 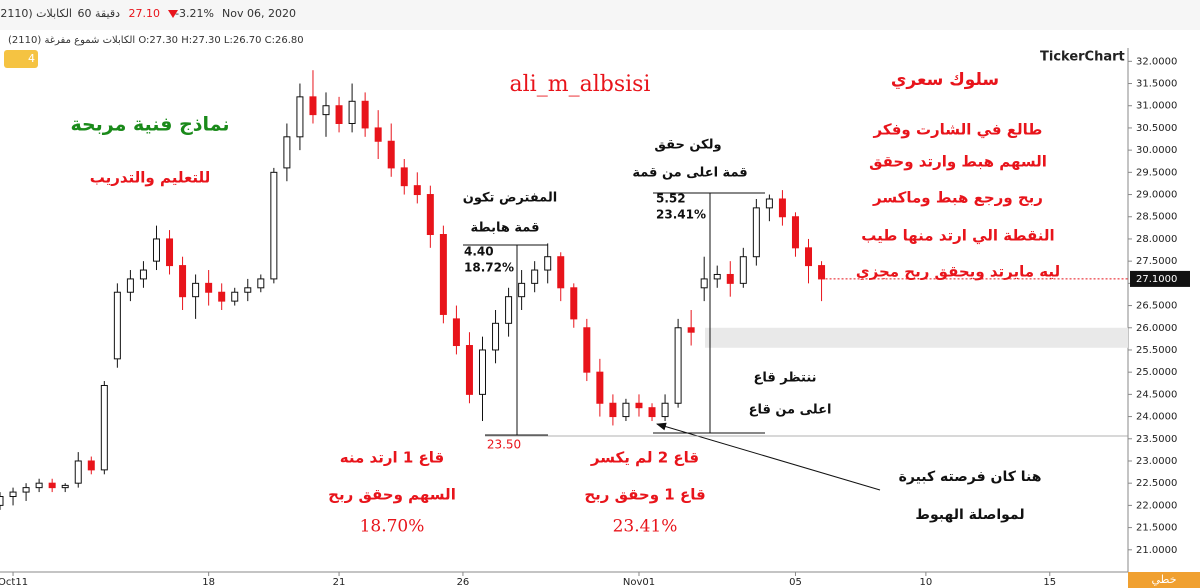 I want to click on mode-button, so click(x=1164, y=580).